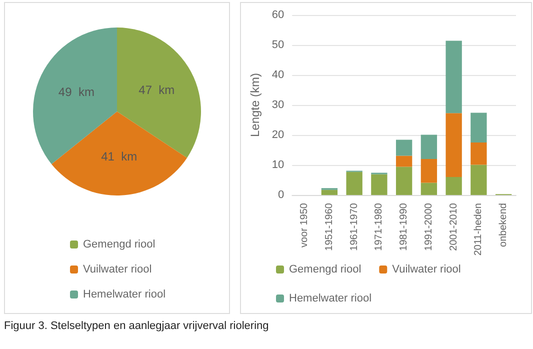 The image size is (533, 349). I want to click on data-label: 49 km, so click(76, 92).